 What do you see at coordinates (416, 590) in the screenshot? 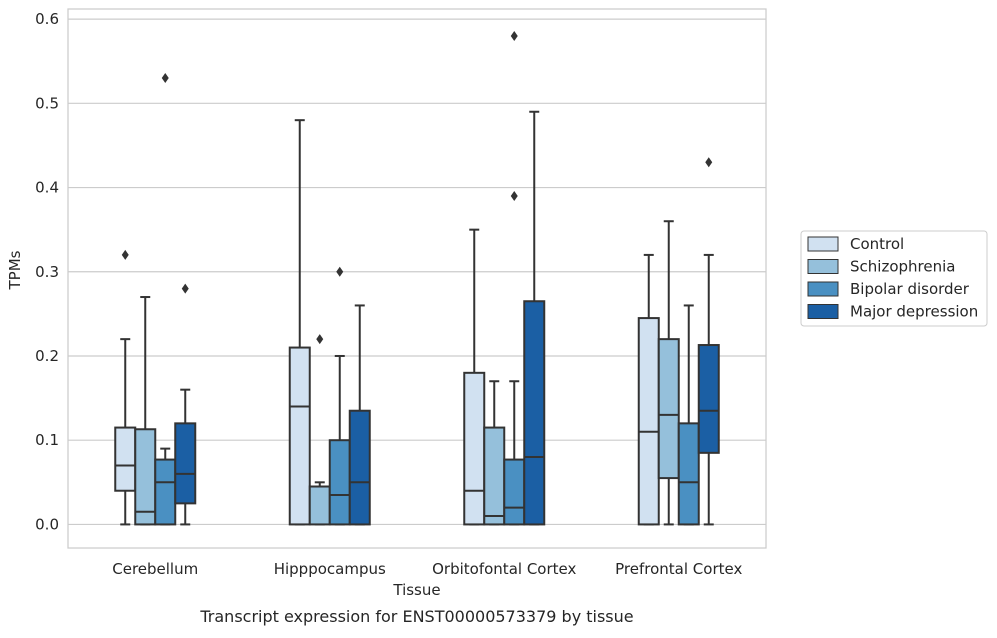
I see `x-axis-label: Tissue` at bounding box center [416, 590].